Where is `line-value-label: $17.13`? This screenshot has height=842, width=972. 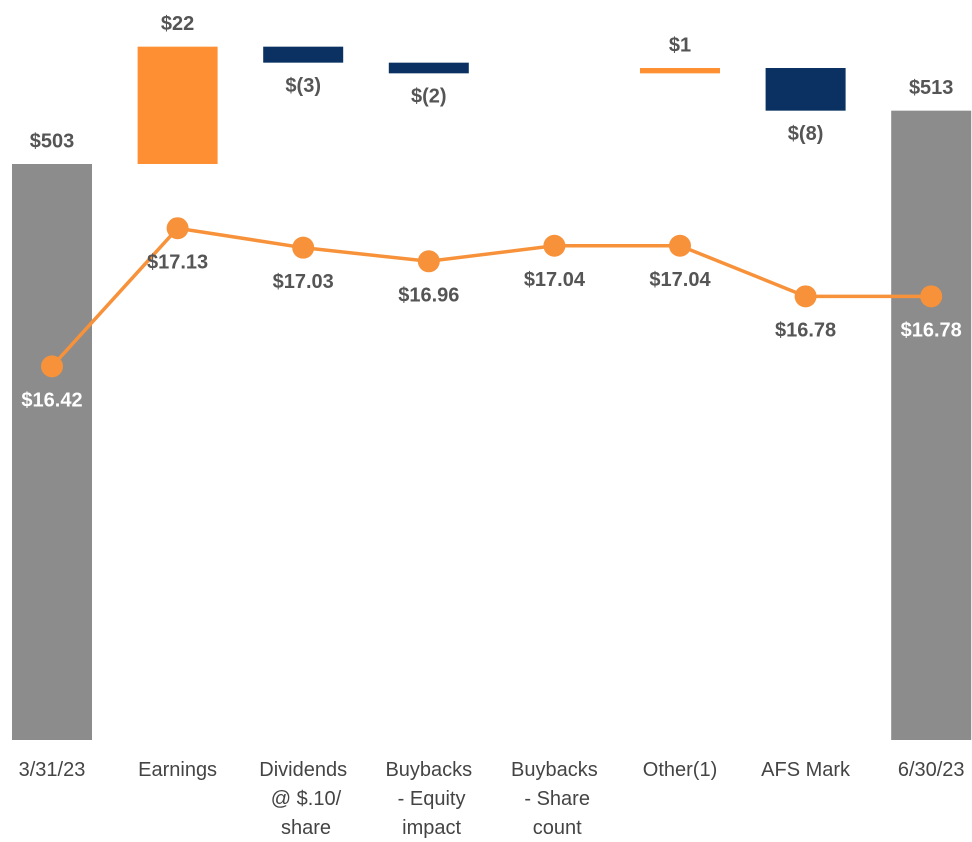
line-value-label: $17.13 is located at coordinates (177, 262).